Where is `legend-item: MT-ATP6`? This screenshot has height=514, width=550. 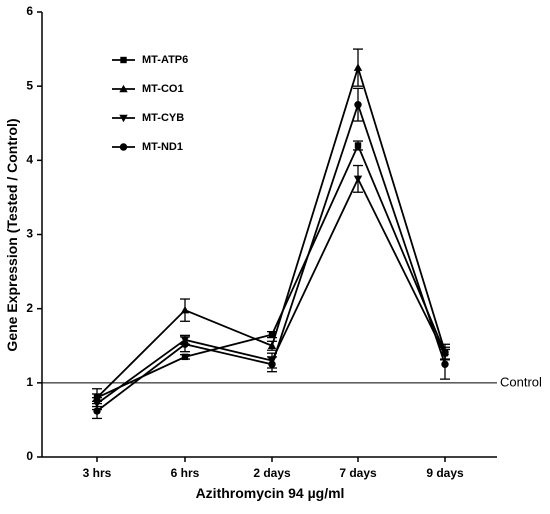 legend-item: MT-ATP6 is located at coordinates (150, 60).